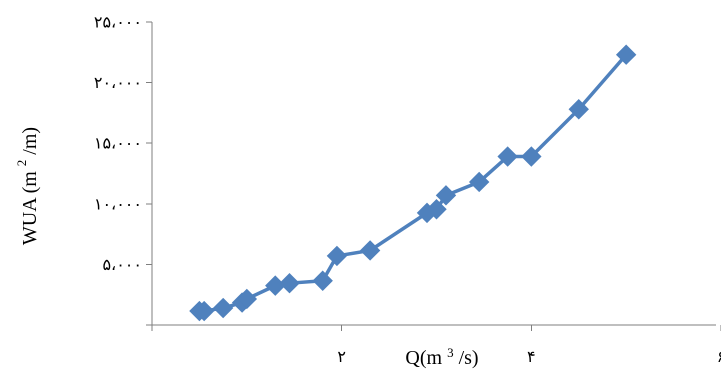  I want to click on x-axis-title: Q(m 3 /s), so click(441, 357).